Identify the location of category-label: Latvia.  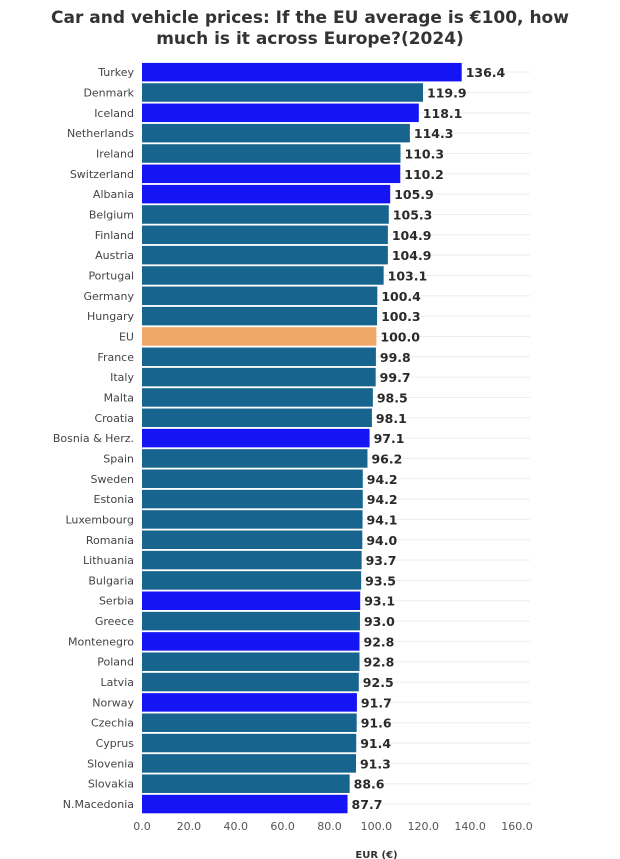
(118, 682).